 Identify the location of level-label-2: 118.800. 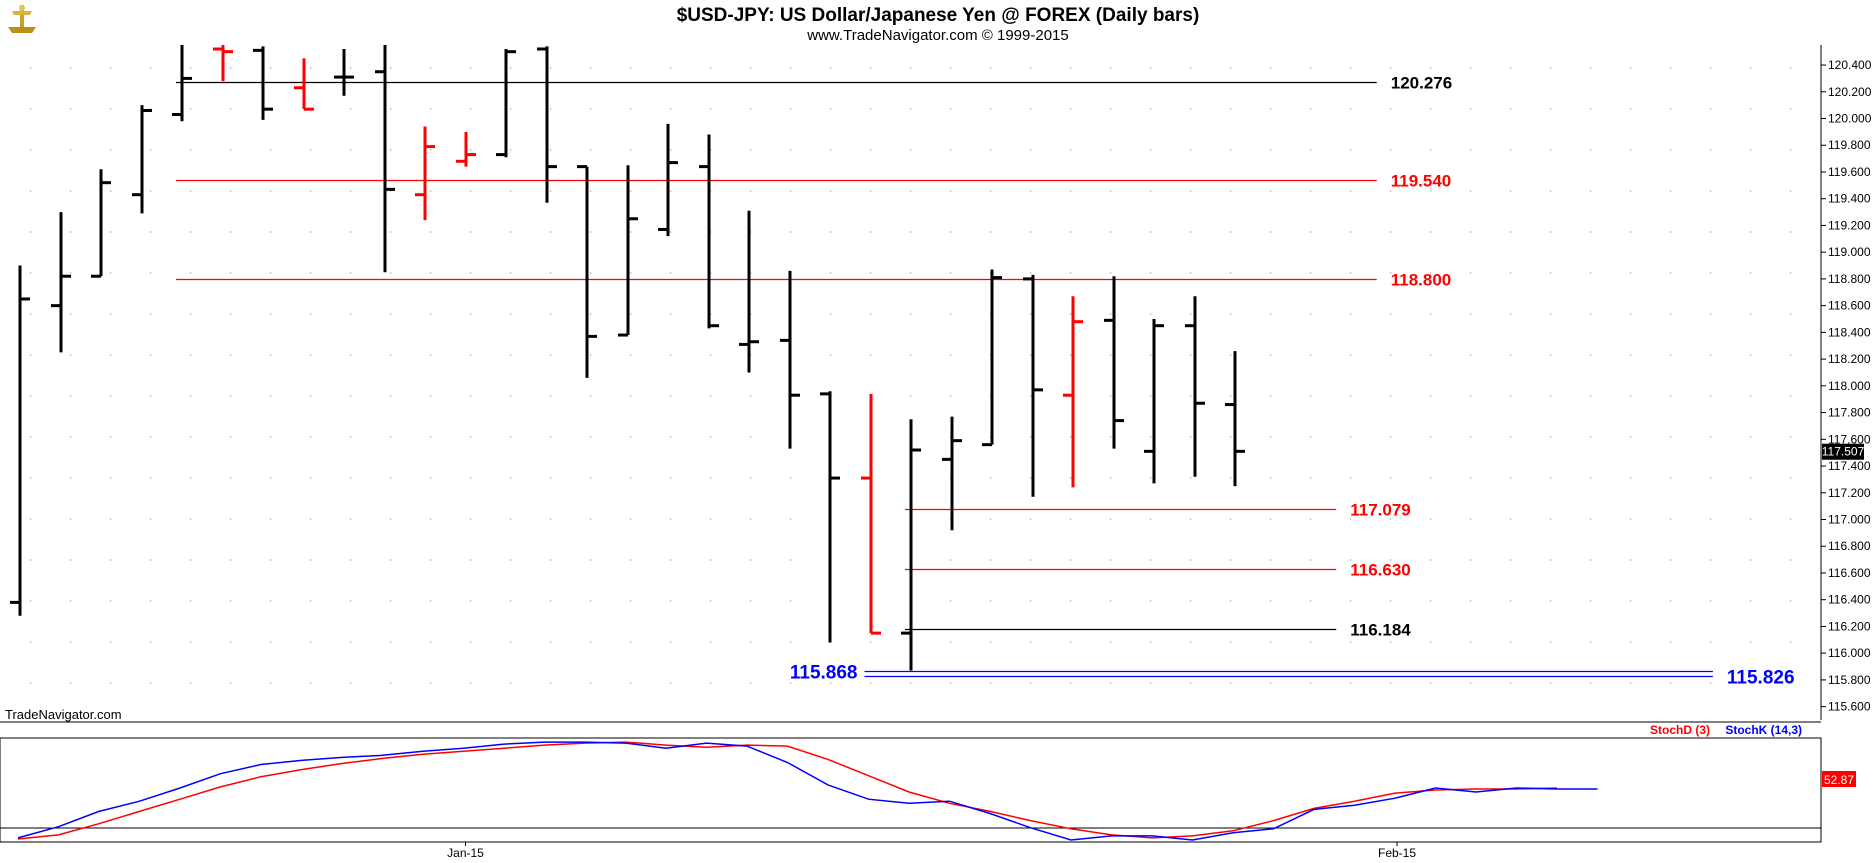
(1421, 280).